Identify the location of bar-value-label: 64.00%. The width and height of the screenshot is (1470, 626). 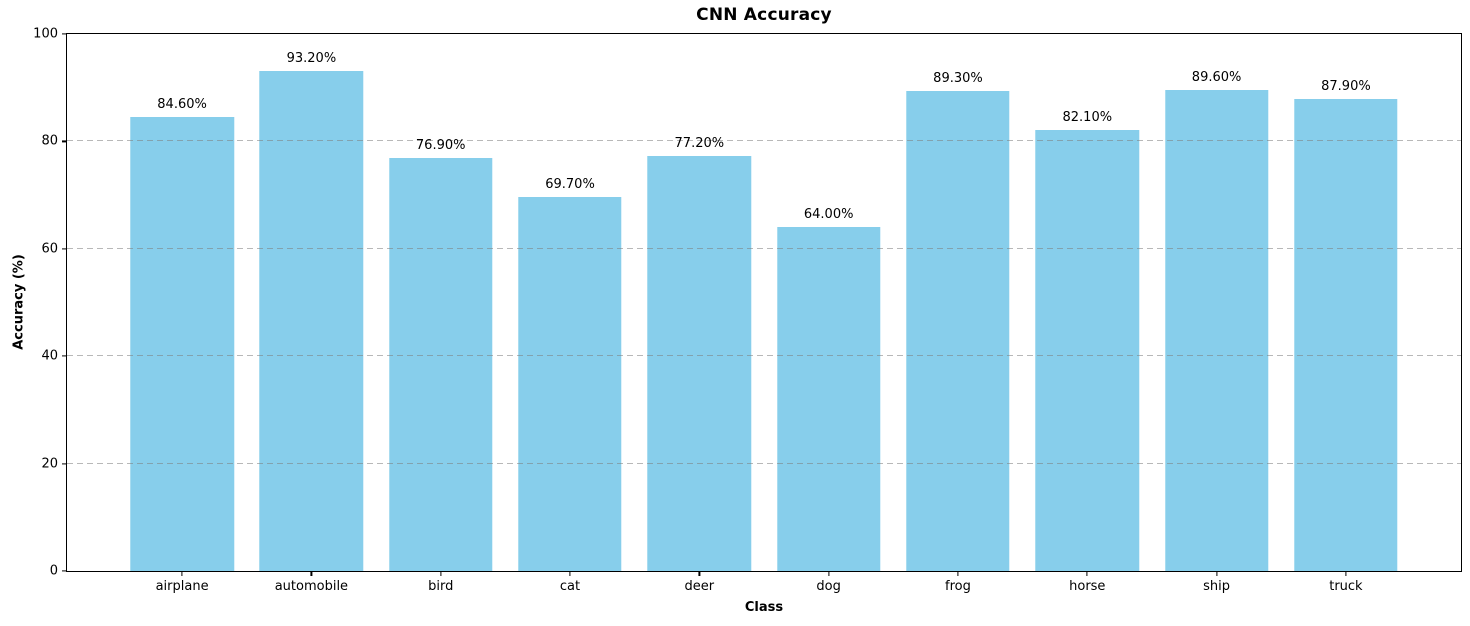
(828, 215).